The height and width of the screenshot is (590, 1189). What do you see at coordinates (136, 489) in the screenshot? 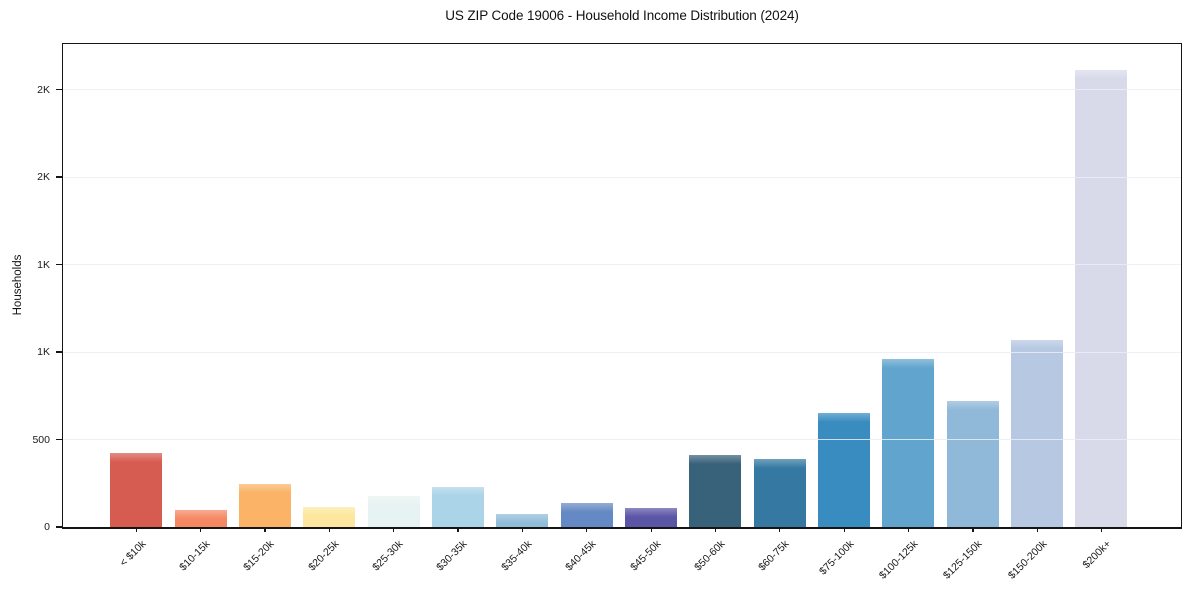
I see `bar-10k` at bounding box center [136, 489].